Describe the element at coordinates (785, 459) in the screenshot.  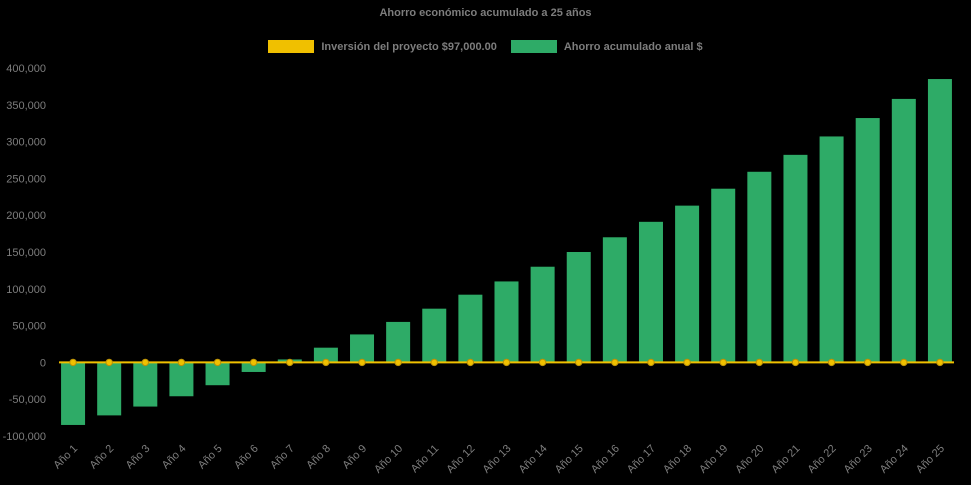
I see `x-tick-label: Año 21` at that location.